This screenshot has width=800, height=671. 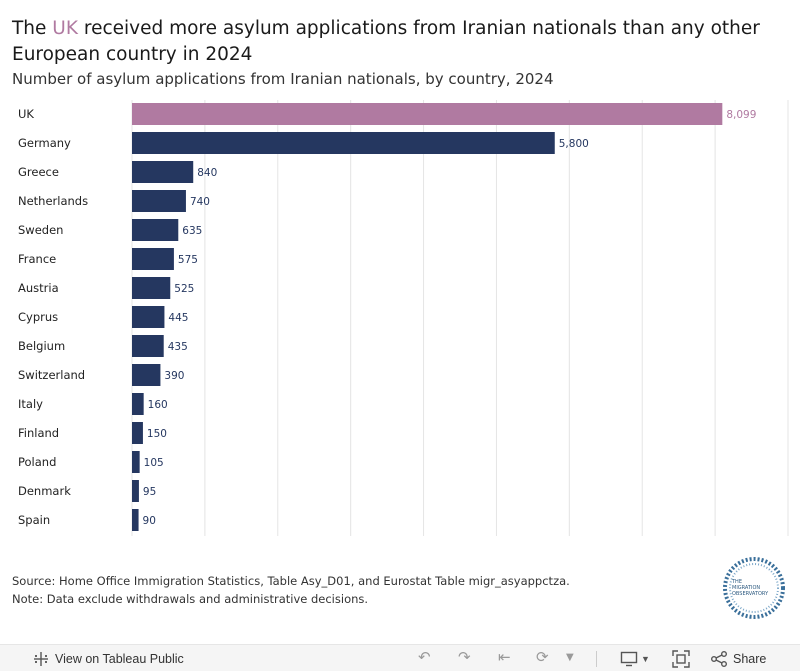 I want to click on category-label: Poland, so click(x=37, y=462).